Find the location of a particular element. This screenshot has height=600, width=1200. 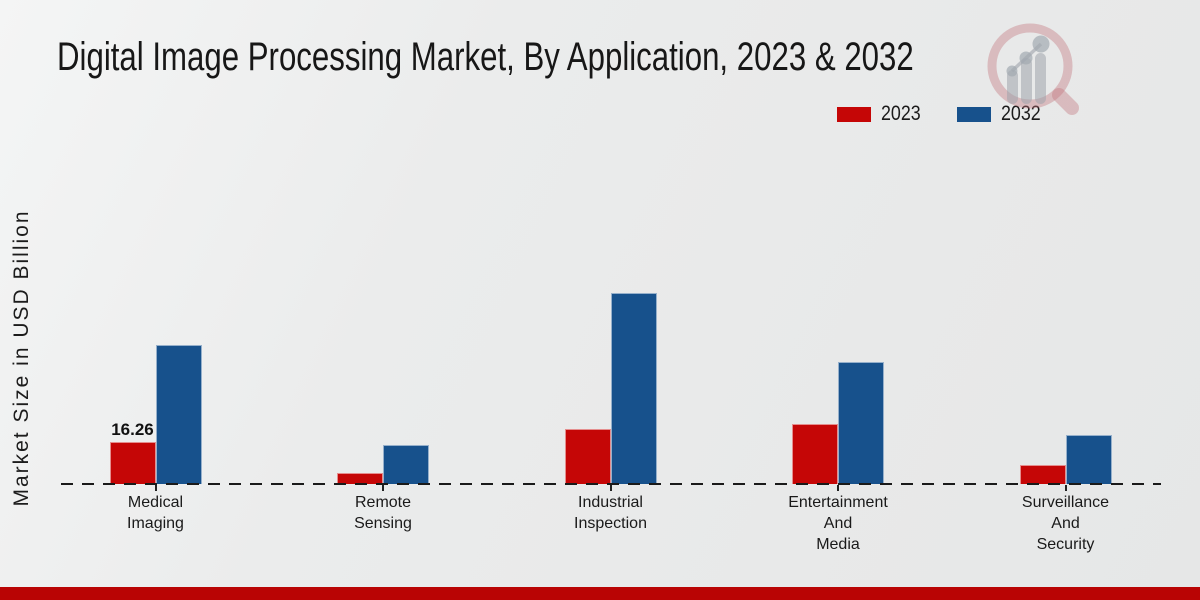

legend-label-2032: 2032 is located at coordinates (1021, 113).